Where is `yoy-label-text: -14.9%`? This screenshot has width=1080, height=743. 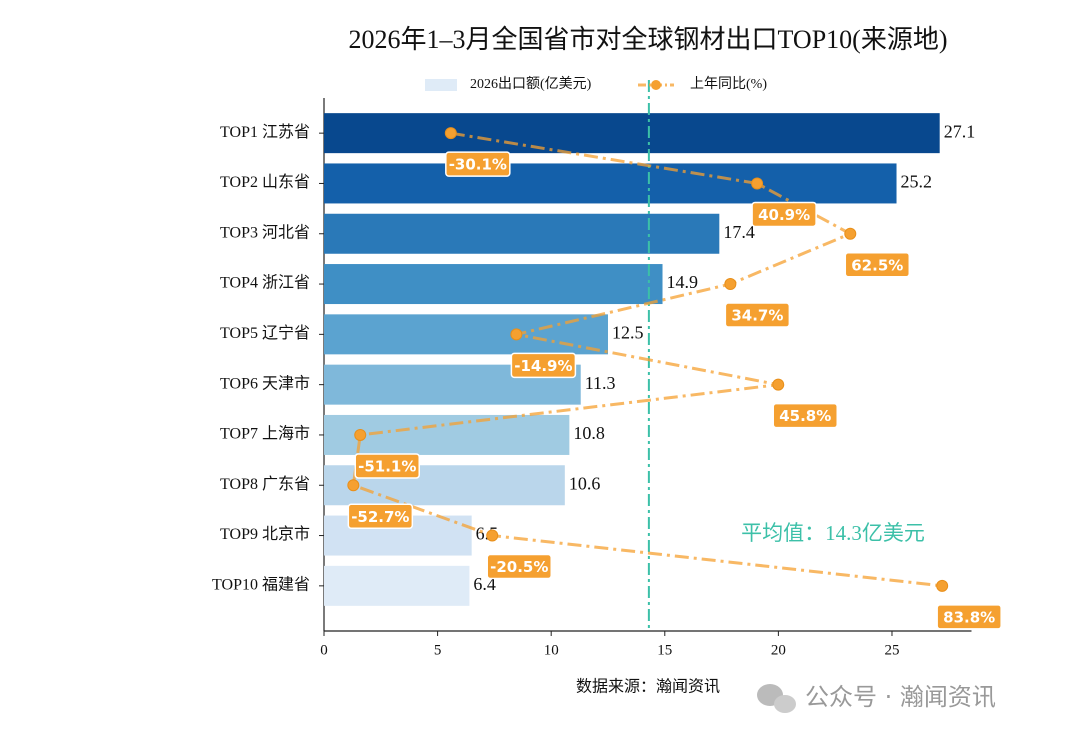
yoy-label-text: -14.9% is located at coordinates (543, 366).